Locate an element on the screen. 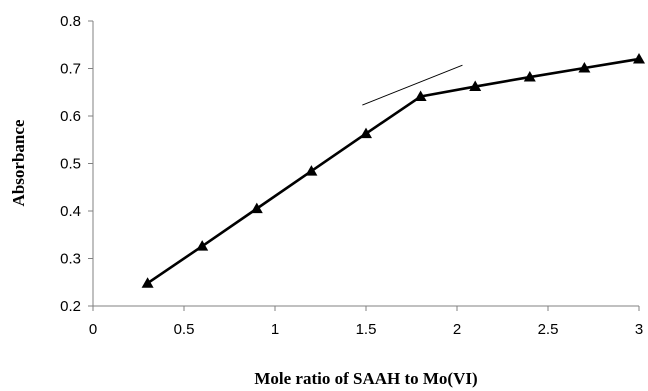 Image resolution: width=648 pixels, height=391 pixels. x-tick-label: 2.5 is located at coordinates (548, 329).